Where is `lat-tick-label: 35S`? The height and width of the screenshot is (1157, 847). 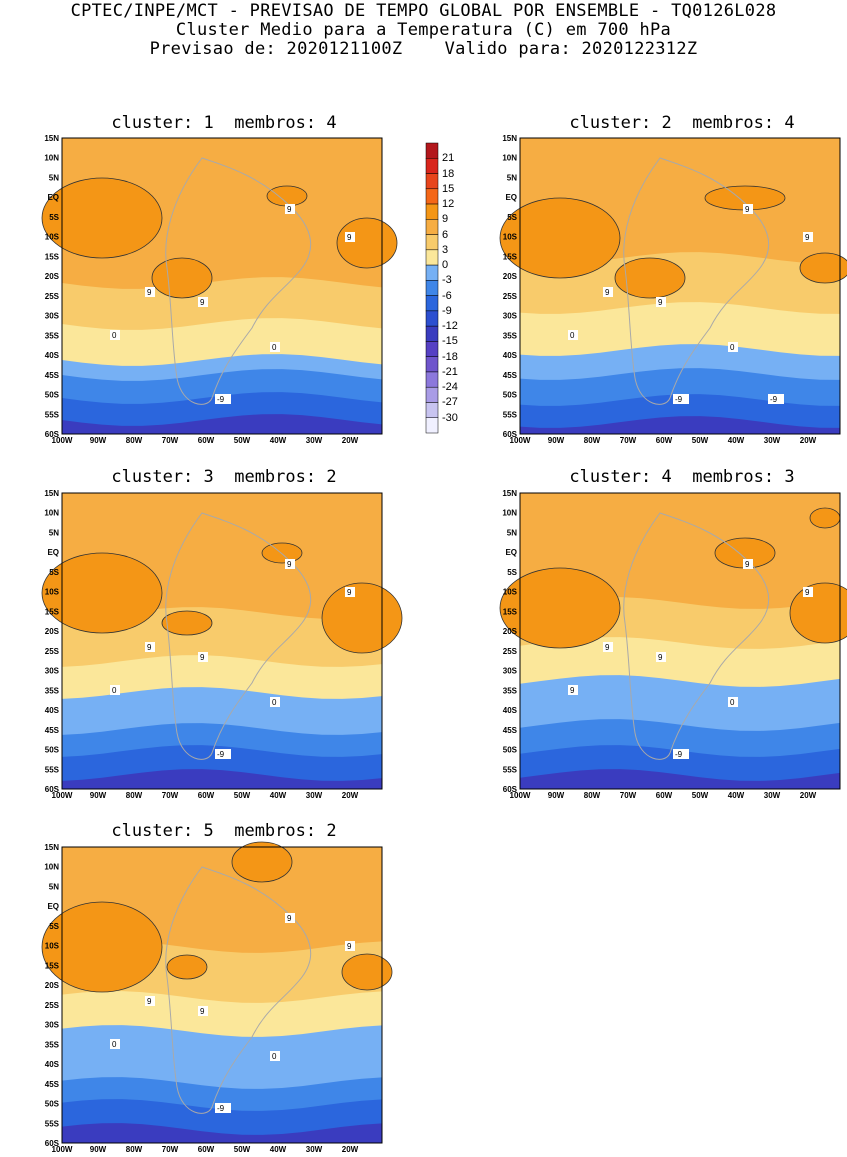
lat-tick-label: 35S is located at coordinates (52, 335).